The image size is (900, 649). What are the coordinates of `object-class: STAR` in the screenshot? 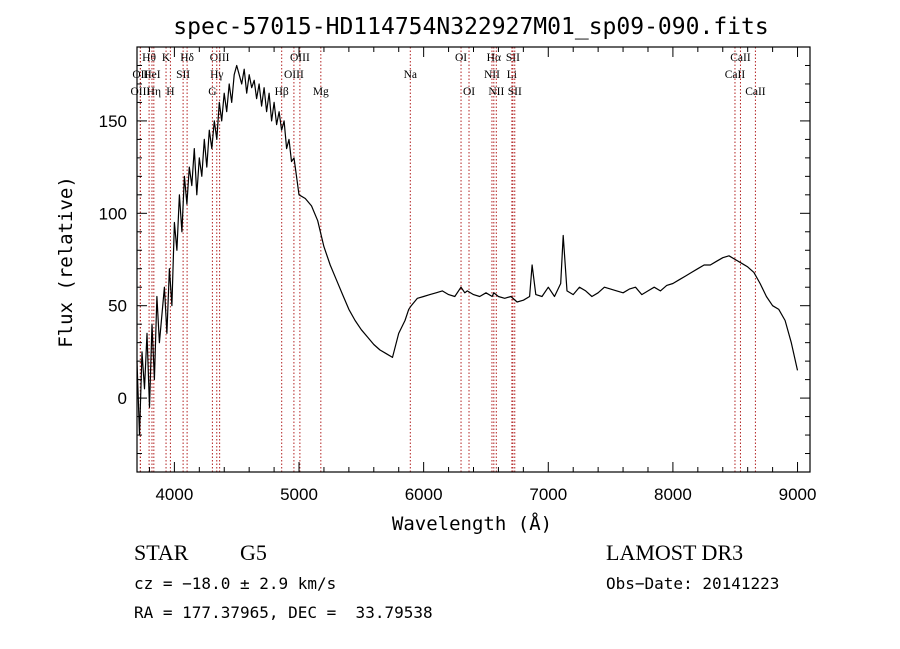 It's located at (161, 552).